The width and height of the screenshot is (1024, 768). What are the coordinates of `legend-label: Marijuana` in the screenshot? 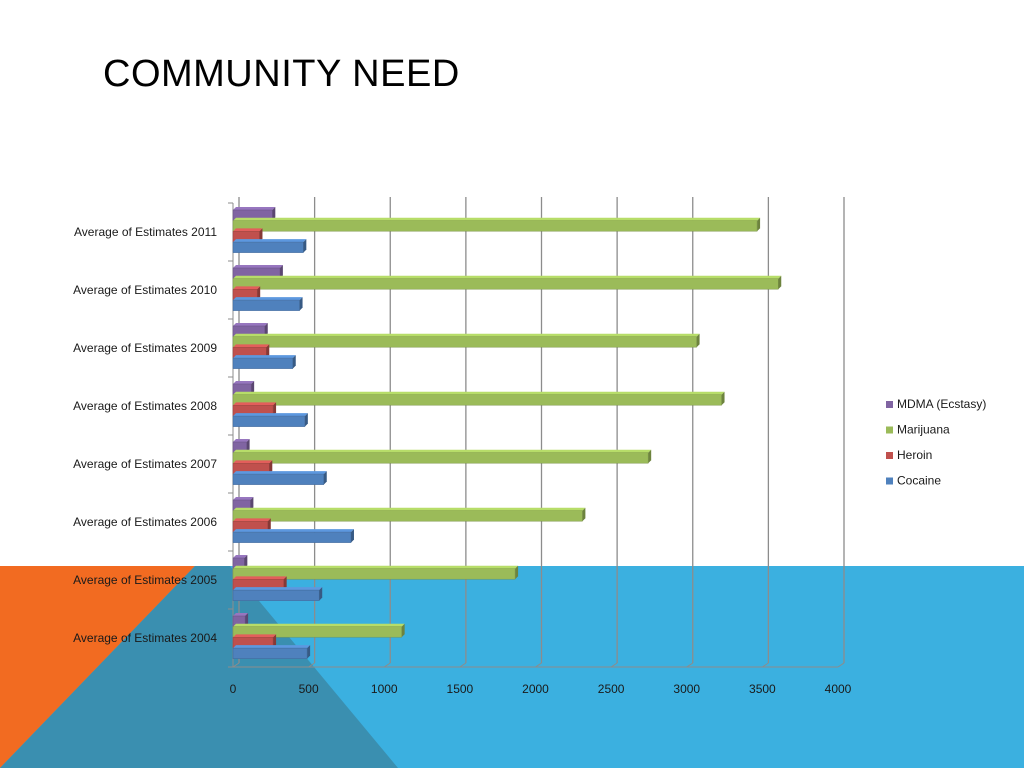 It's located at (923, 430).